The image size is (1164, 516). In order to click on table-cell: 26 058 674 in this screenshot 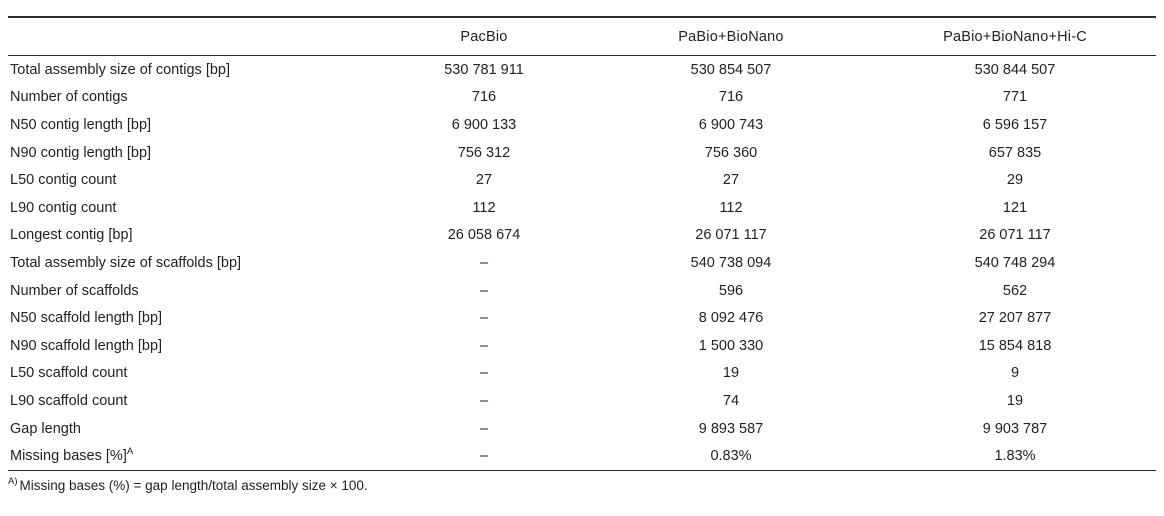, I will do `click(484, 235)`.